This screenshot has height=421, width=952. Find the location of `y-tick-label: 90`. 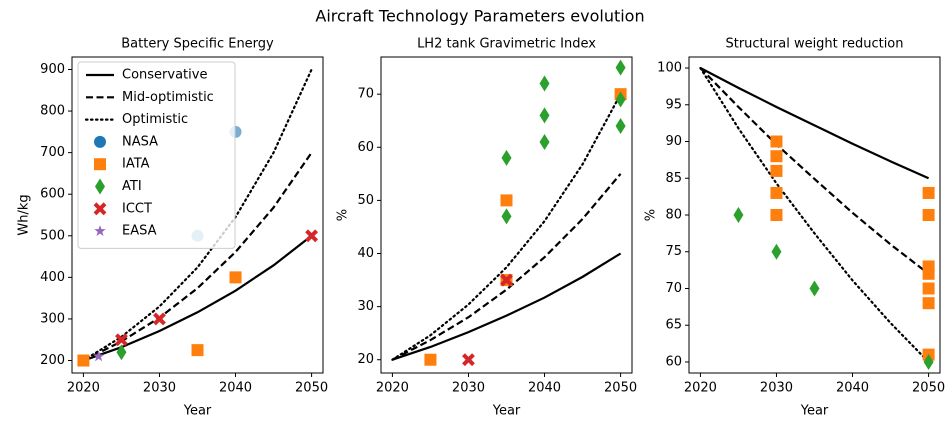

y-tick-label: 90 is located at coordinates (673, 141).